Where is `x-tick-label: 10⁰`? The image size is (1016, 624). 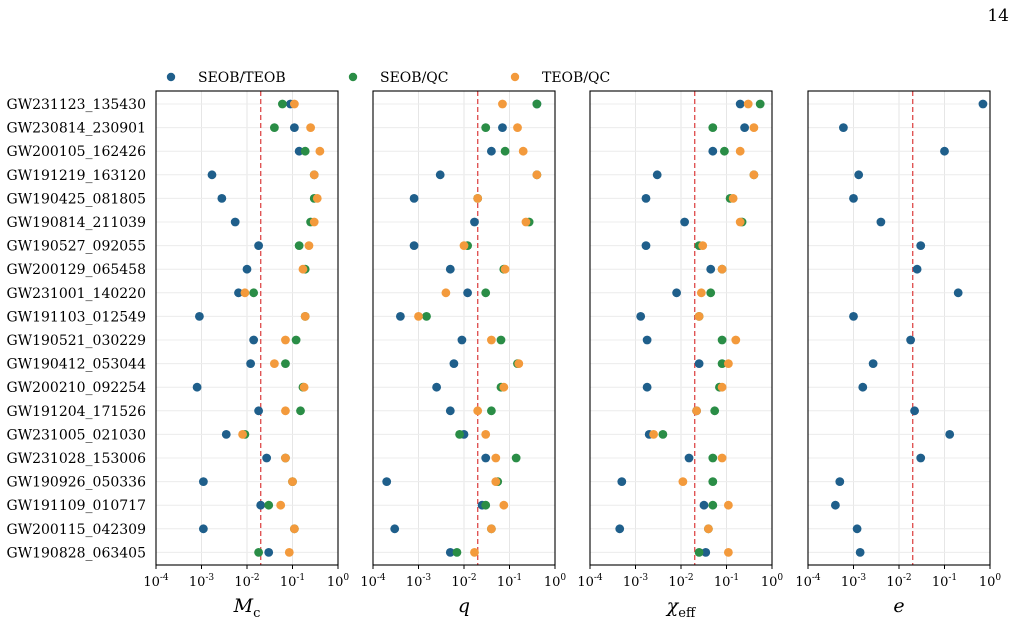
x-tick-label: 10⁰ is located at coordinates (990, 581).